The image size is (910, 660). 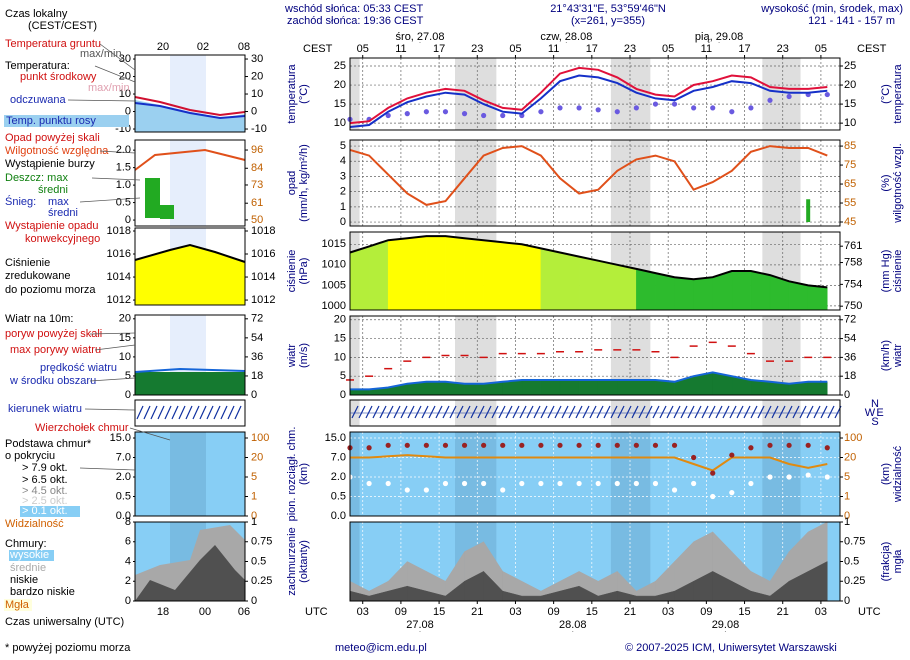 What do you see at coordinates (304, 183) in the screenshot?
I see `y-axis-label: (mm/h, kg/m²/h)` at bounding box center [304, 183].